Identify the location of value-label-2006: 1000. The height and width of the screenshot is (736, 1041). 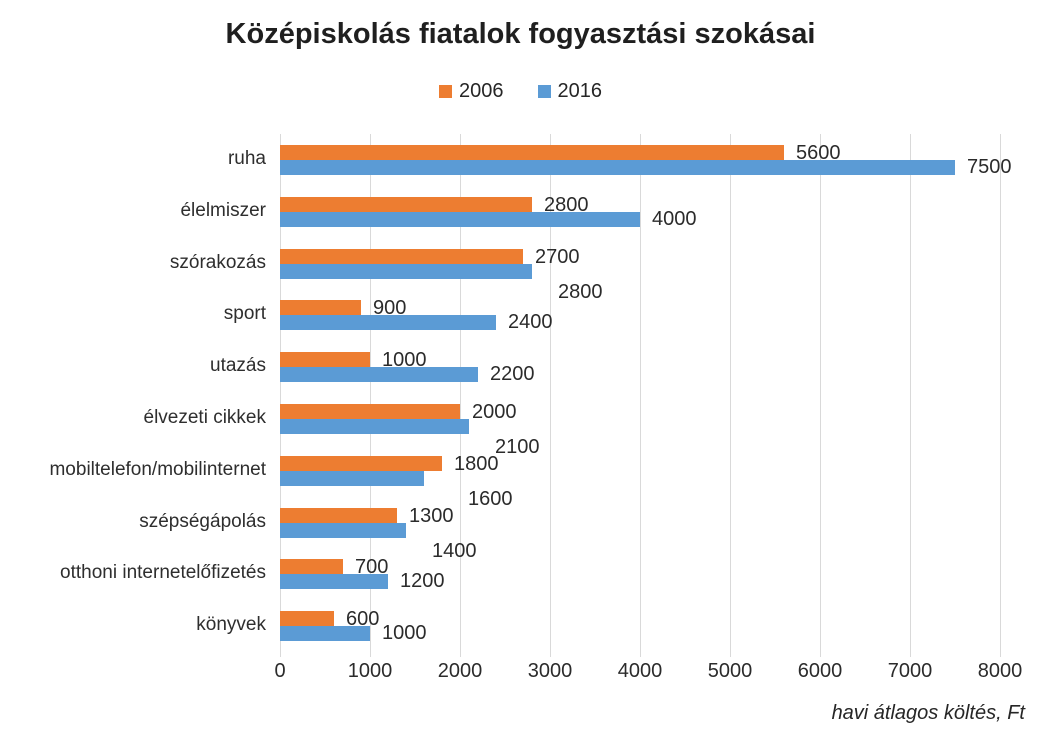
(404, 360).